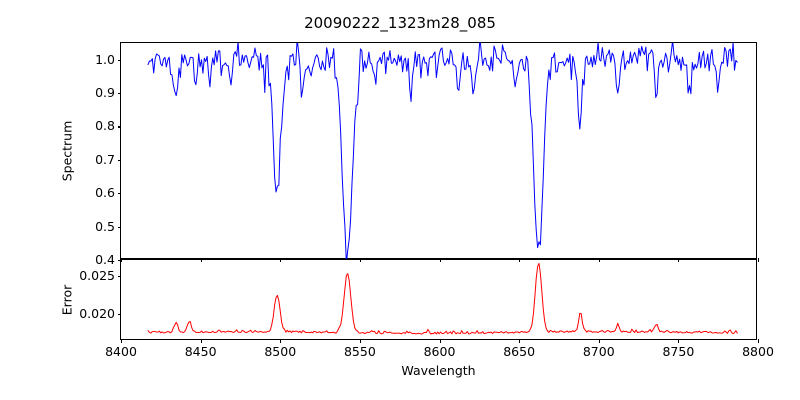 The image size is (800, 400). What do you see at coordinates (105, 159) in the screenshot?
I see `y-tick-label: 0.7` at bounding box center [105, 159].